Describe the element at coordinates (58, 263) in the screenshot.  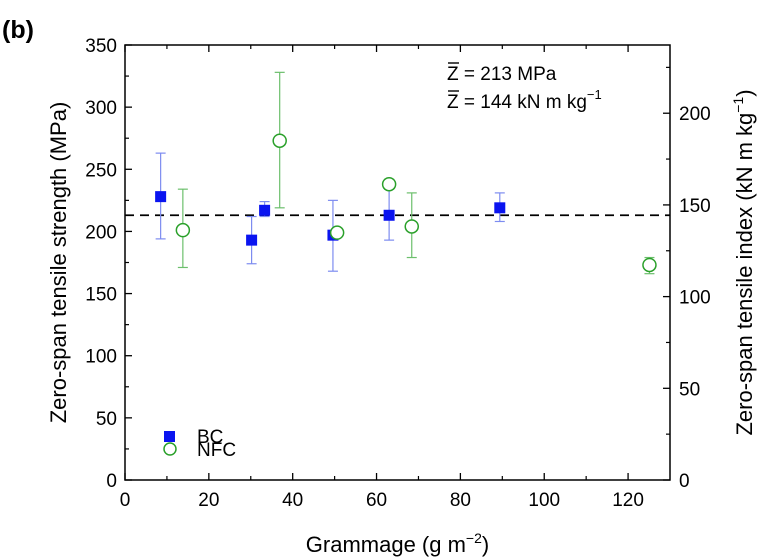
I see `y-axis-title: Zero-span tensile strength (MPa)` at that location.